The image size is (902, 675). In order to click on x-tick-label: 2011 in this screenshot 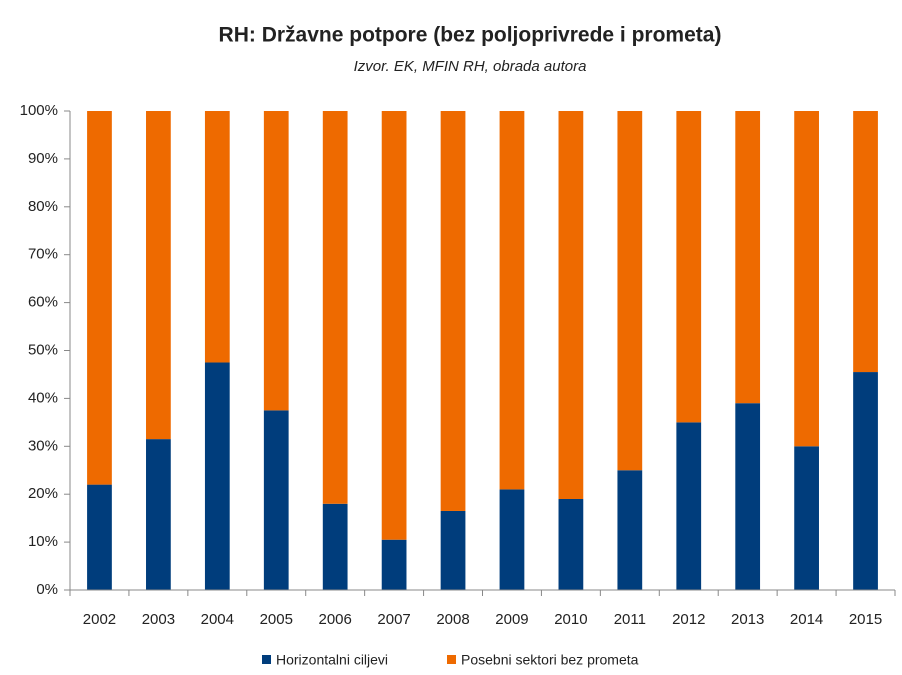, I will do `click(630, 619)`.